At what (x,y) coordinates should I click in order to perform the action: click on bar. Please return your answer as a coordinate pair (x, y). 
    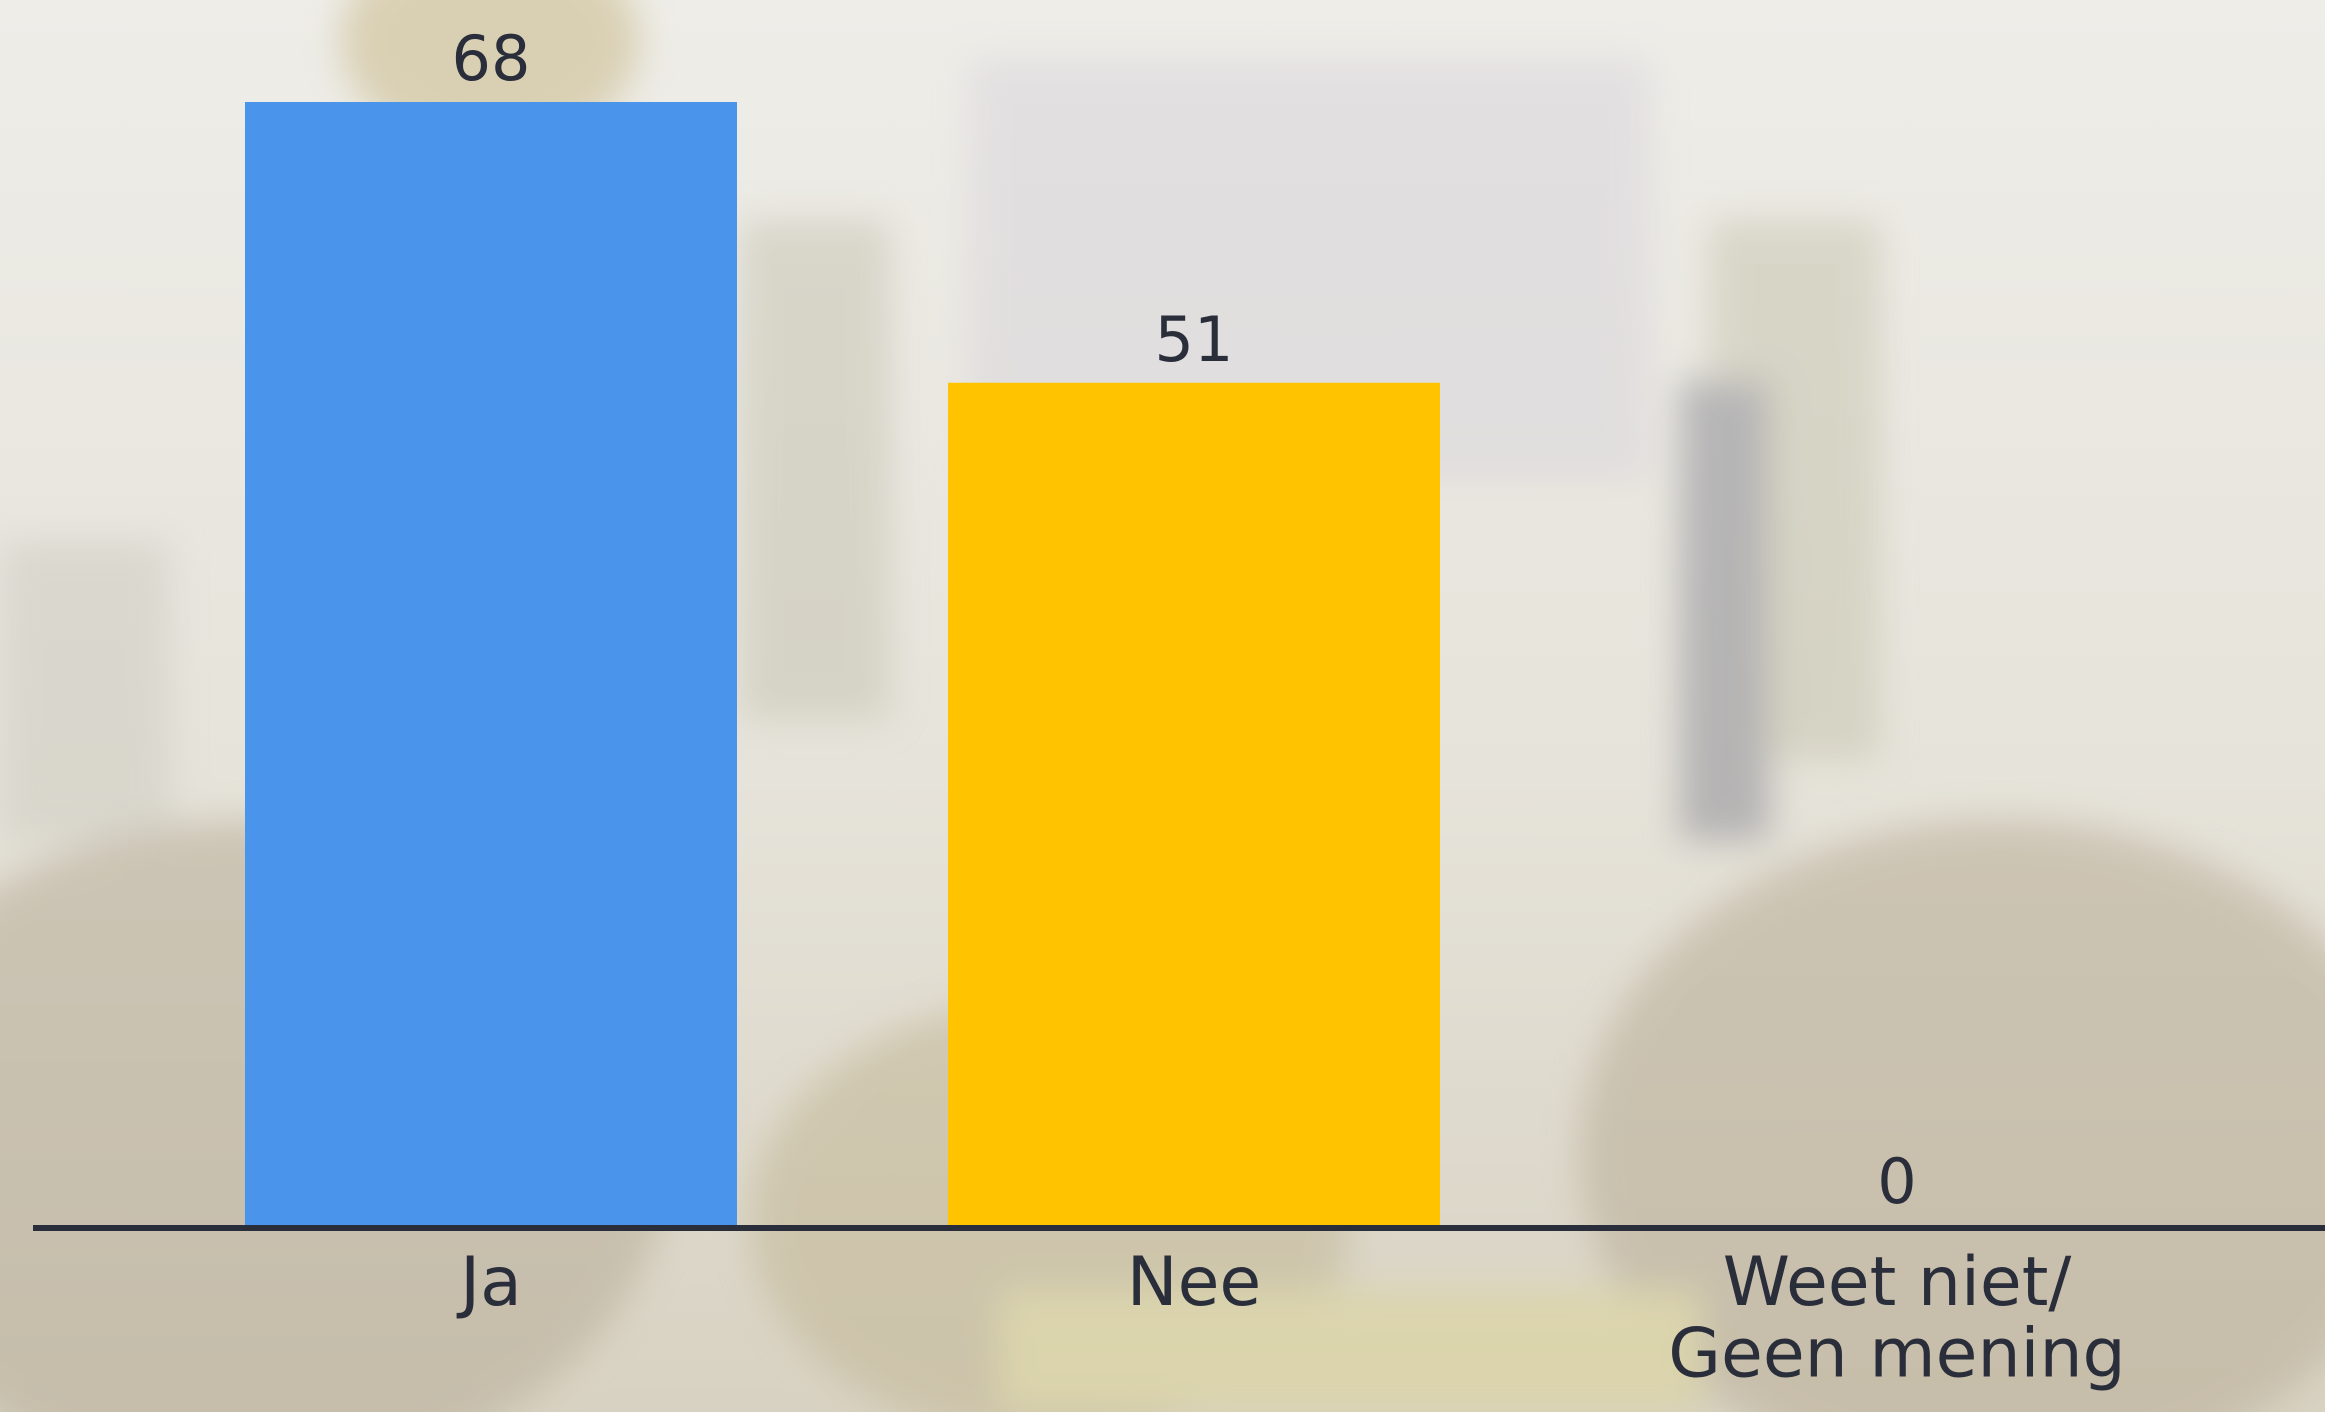
    Looking at the image, I should click on (1194, 803).